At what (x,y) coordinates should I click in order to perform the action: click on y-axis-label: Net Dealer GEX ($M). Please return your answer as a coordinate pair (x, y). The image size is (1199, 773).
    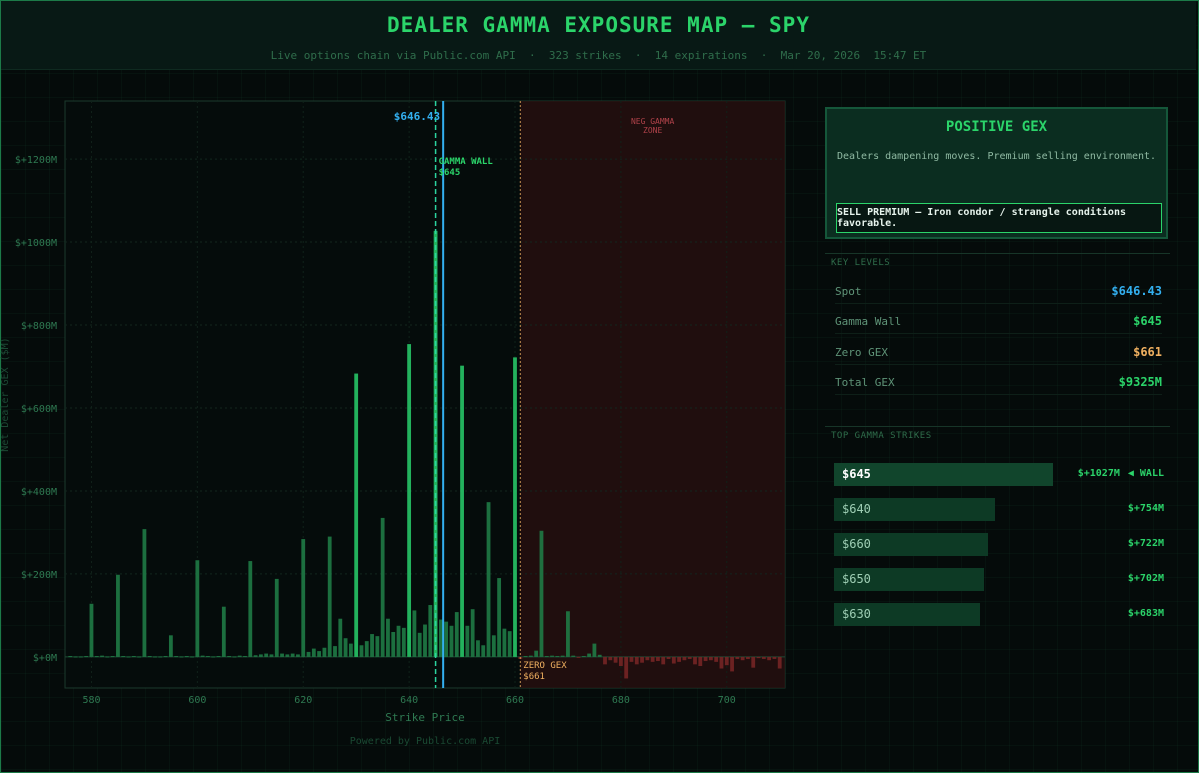
    Looking at the image, I should click on (5, 394).